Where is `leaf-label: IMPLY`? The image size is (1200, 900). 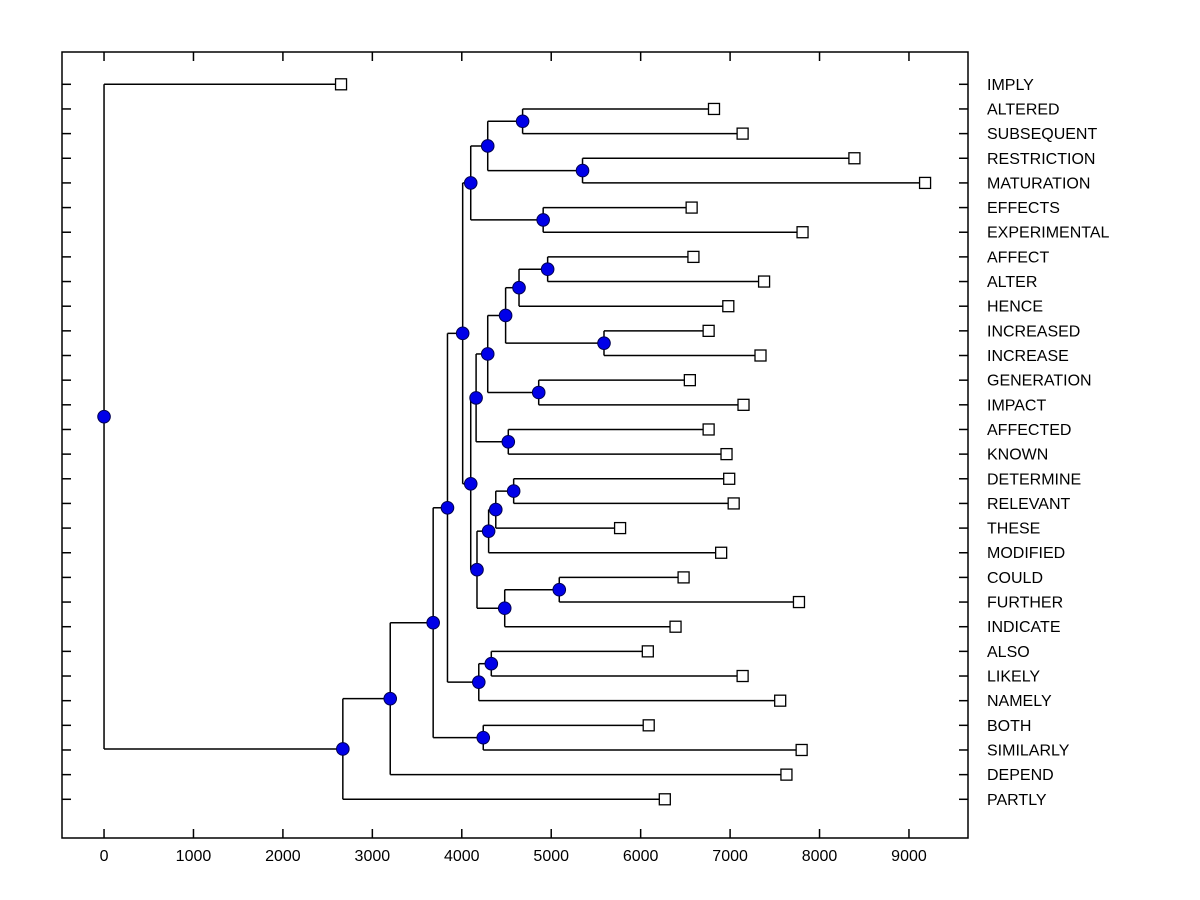
leaf-label: IMPLY is located at coordinates (1010, 85).